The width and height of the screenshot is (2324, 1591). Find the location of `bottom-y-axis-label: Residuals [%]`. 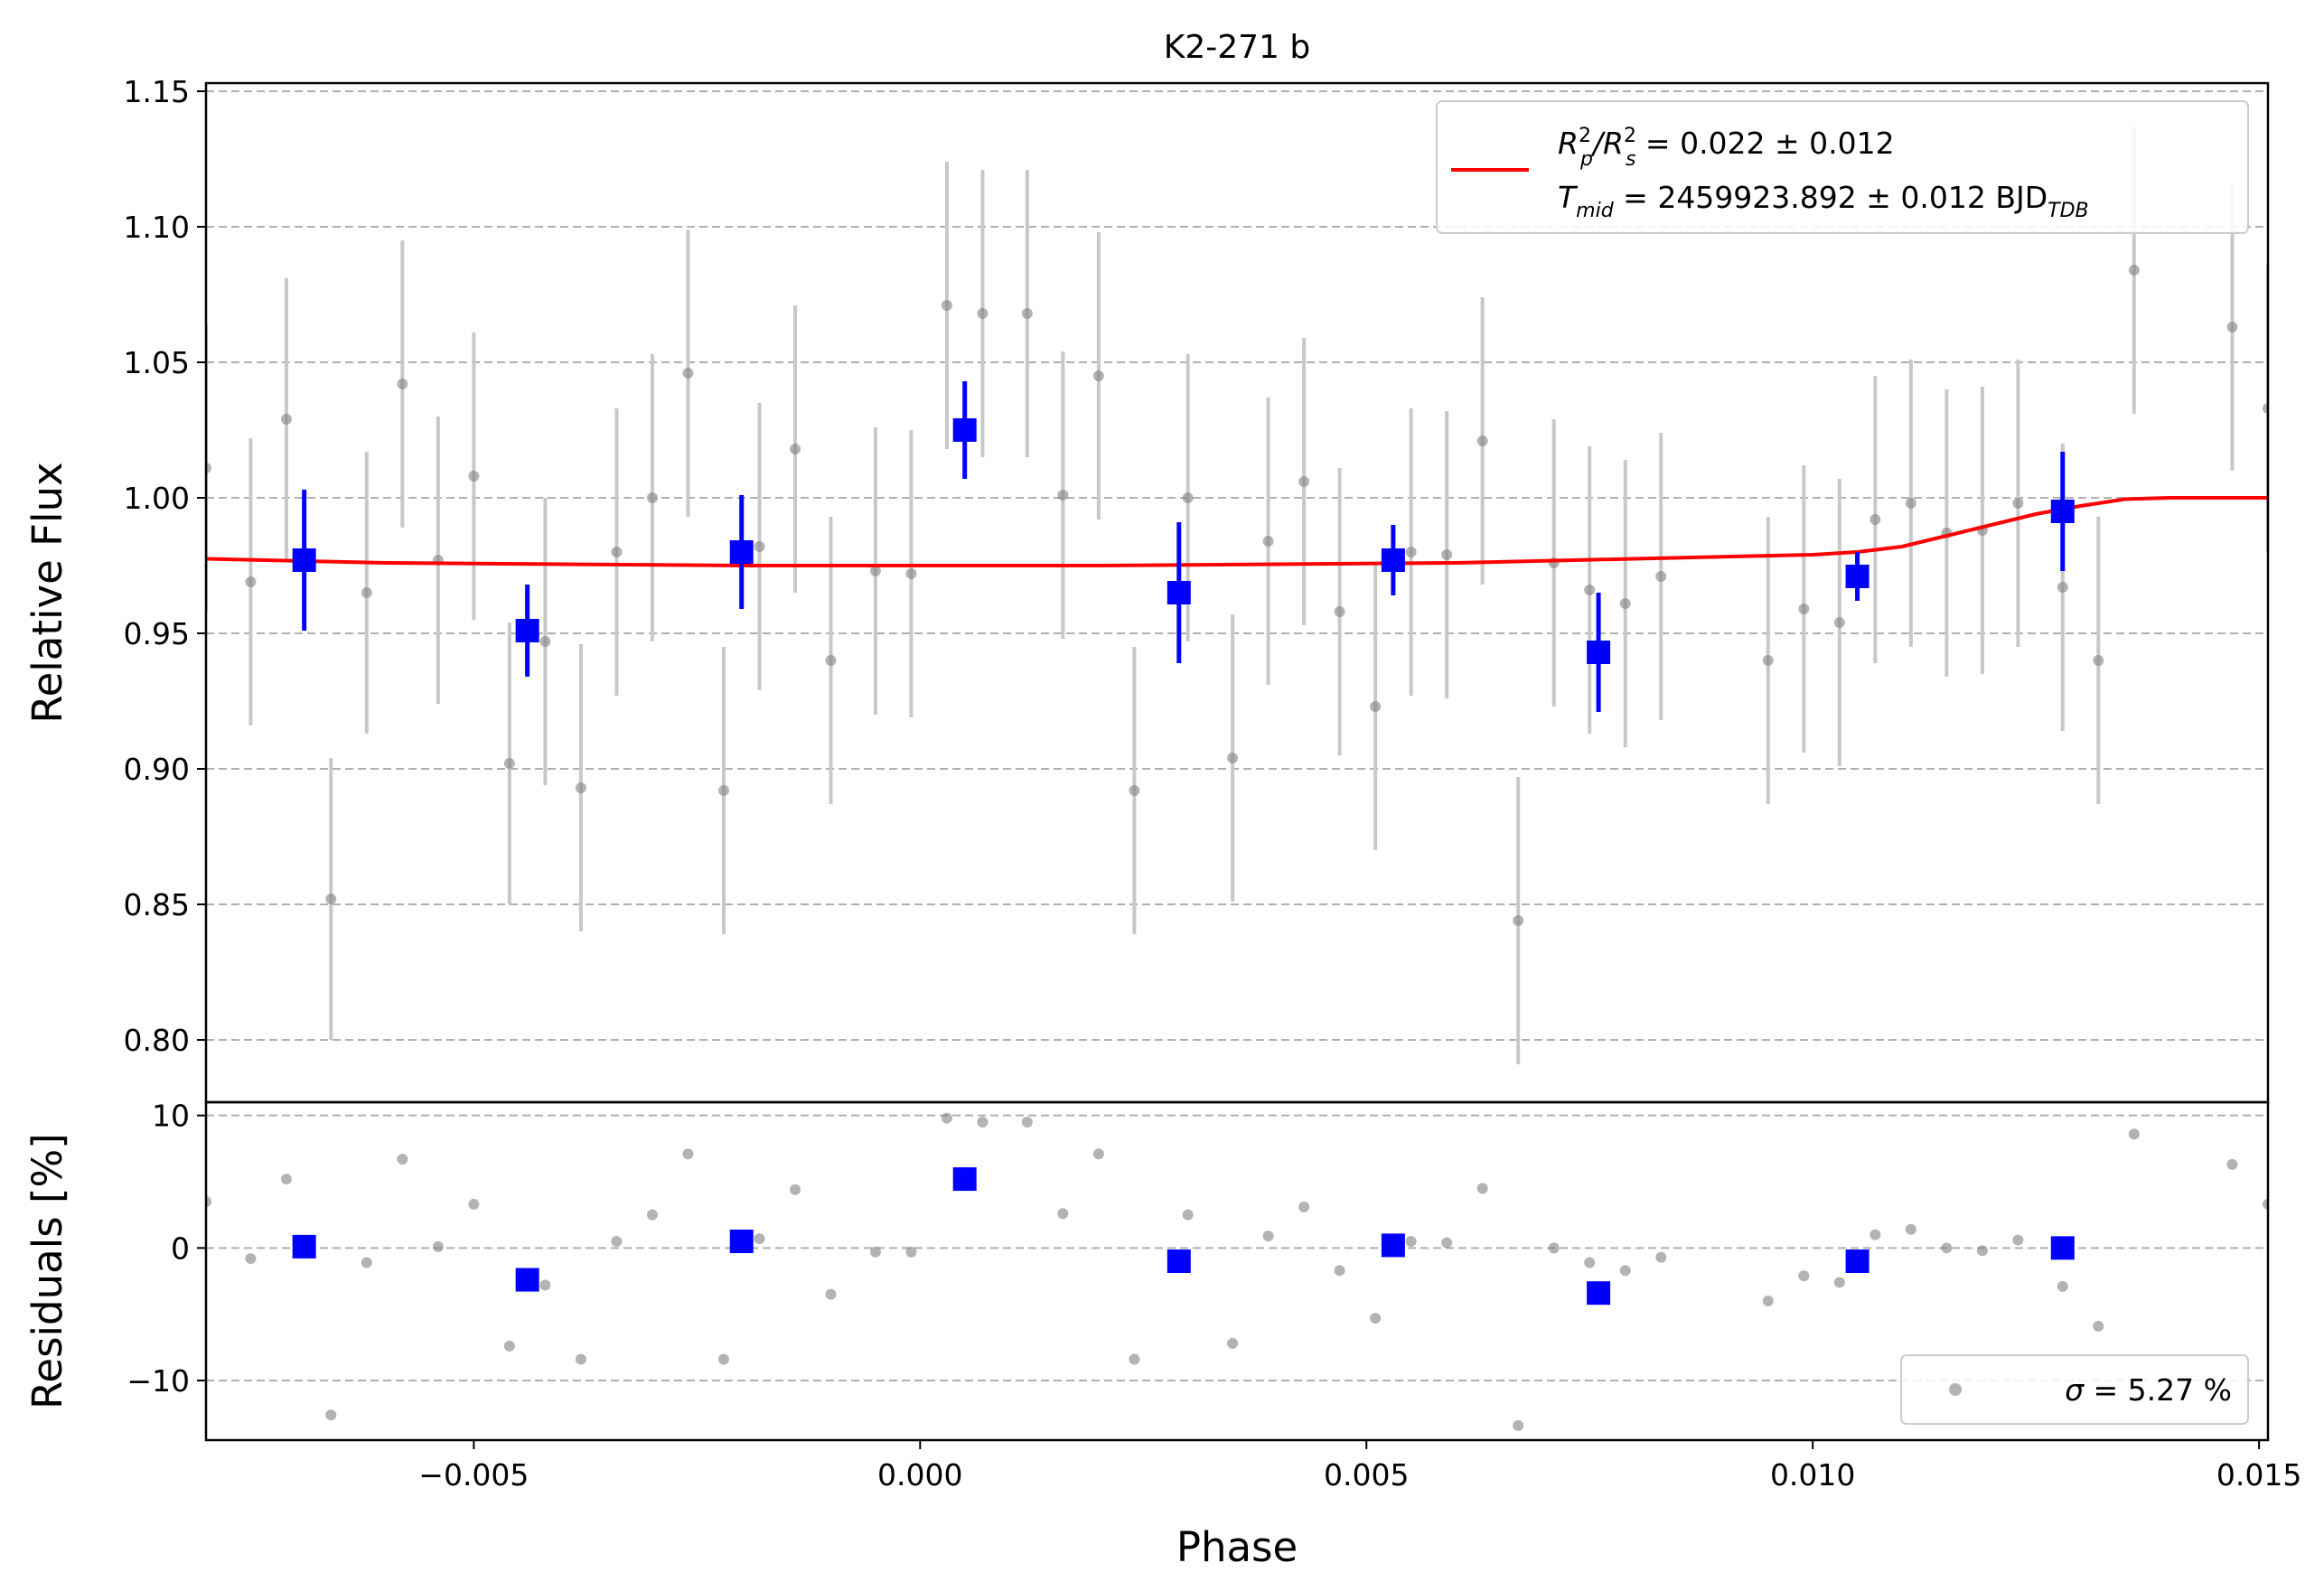

bottom-y-axis-label: Residuals [%] is located at coordinates (47, 1271).